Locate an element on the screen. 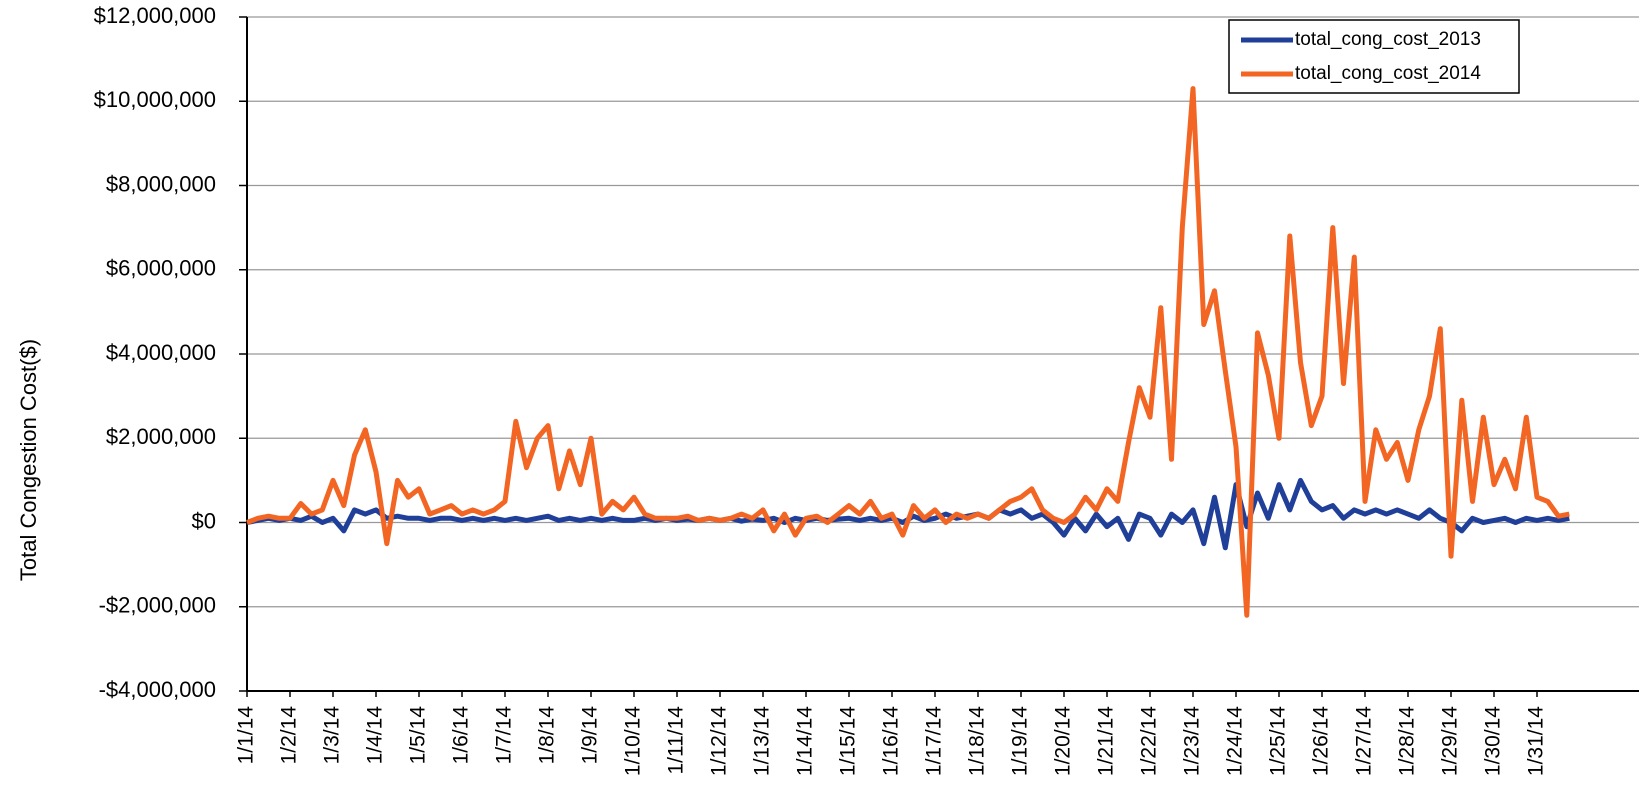 The width and height of the screenshot is (1639, 812). x-tick-label: 1/29/14 is located at coordinates (1450, 741).